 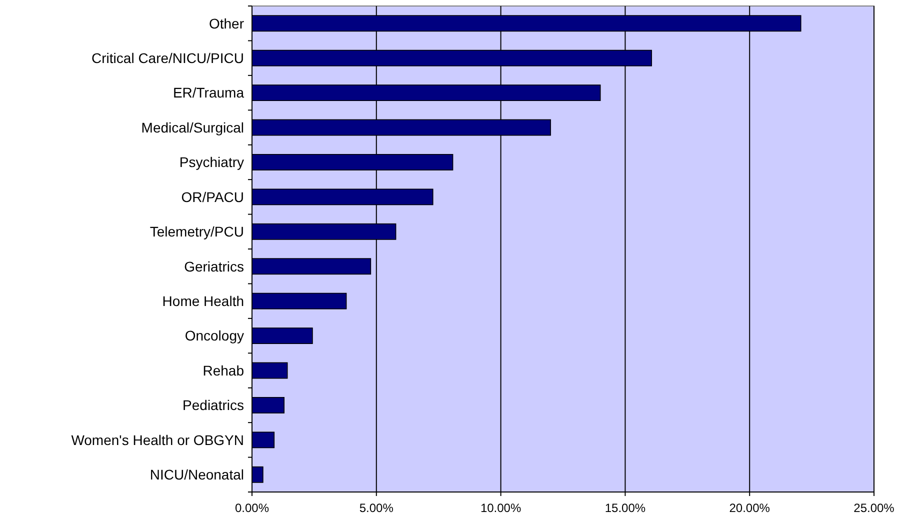 What do you see at coordinates (749, 508) in the screenshot?
I see `x-tick-label: 20.00%` at bounding box center [749, 508].